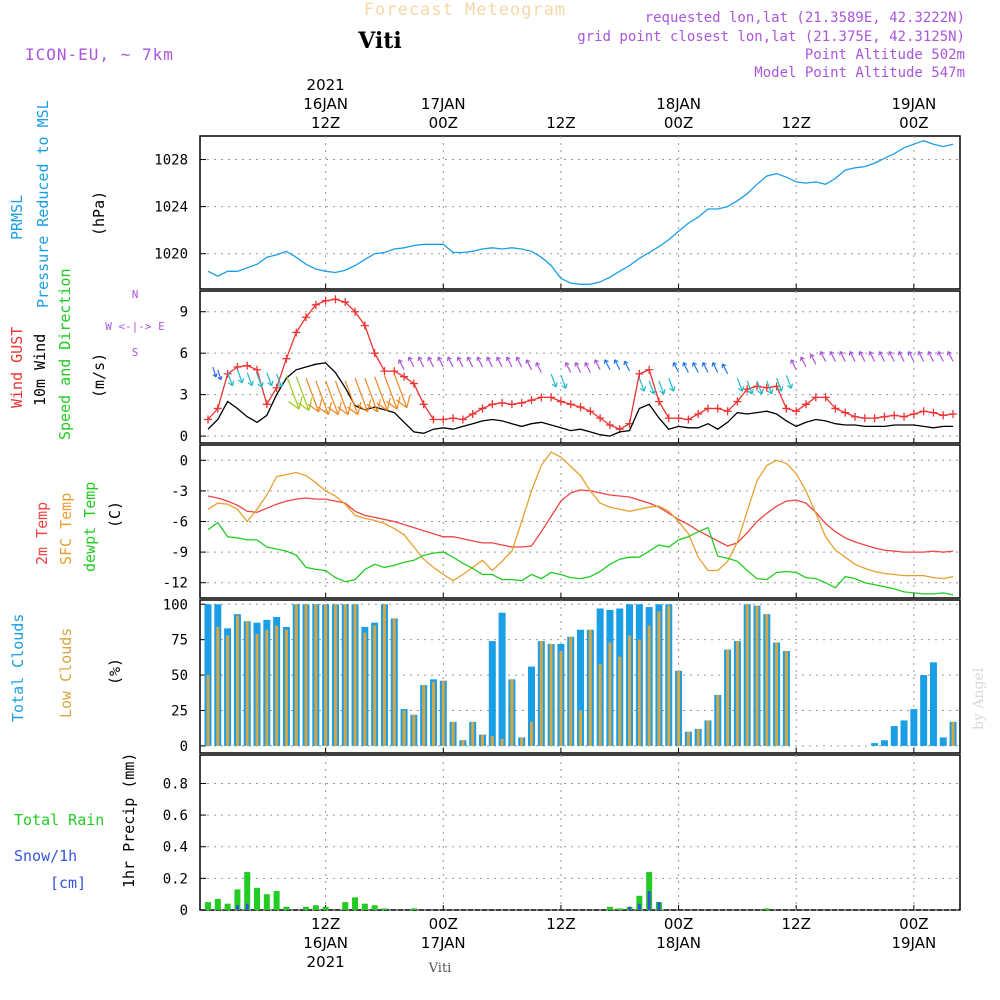 The image size is (1000, 1000). What do you see at coordinates (18, 668) in the screenshot?
I see `totalcloud-label: Total Clouds` at bounding box center [18, 668].